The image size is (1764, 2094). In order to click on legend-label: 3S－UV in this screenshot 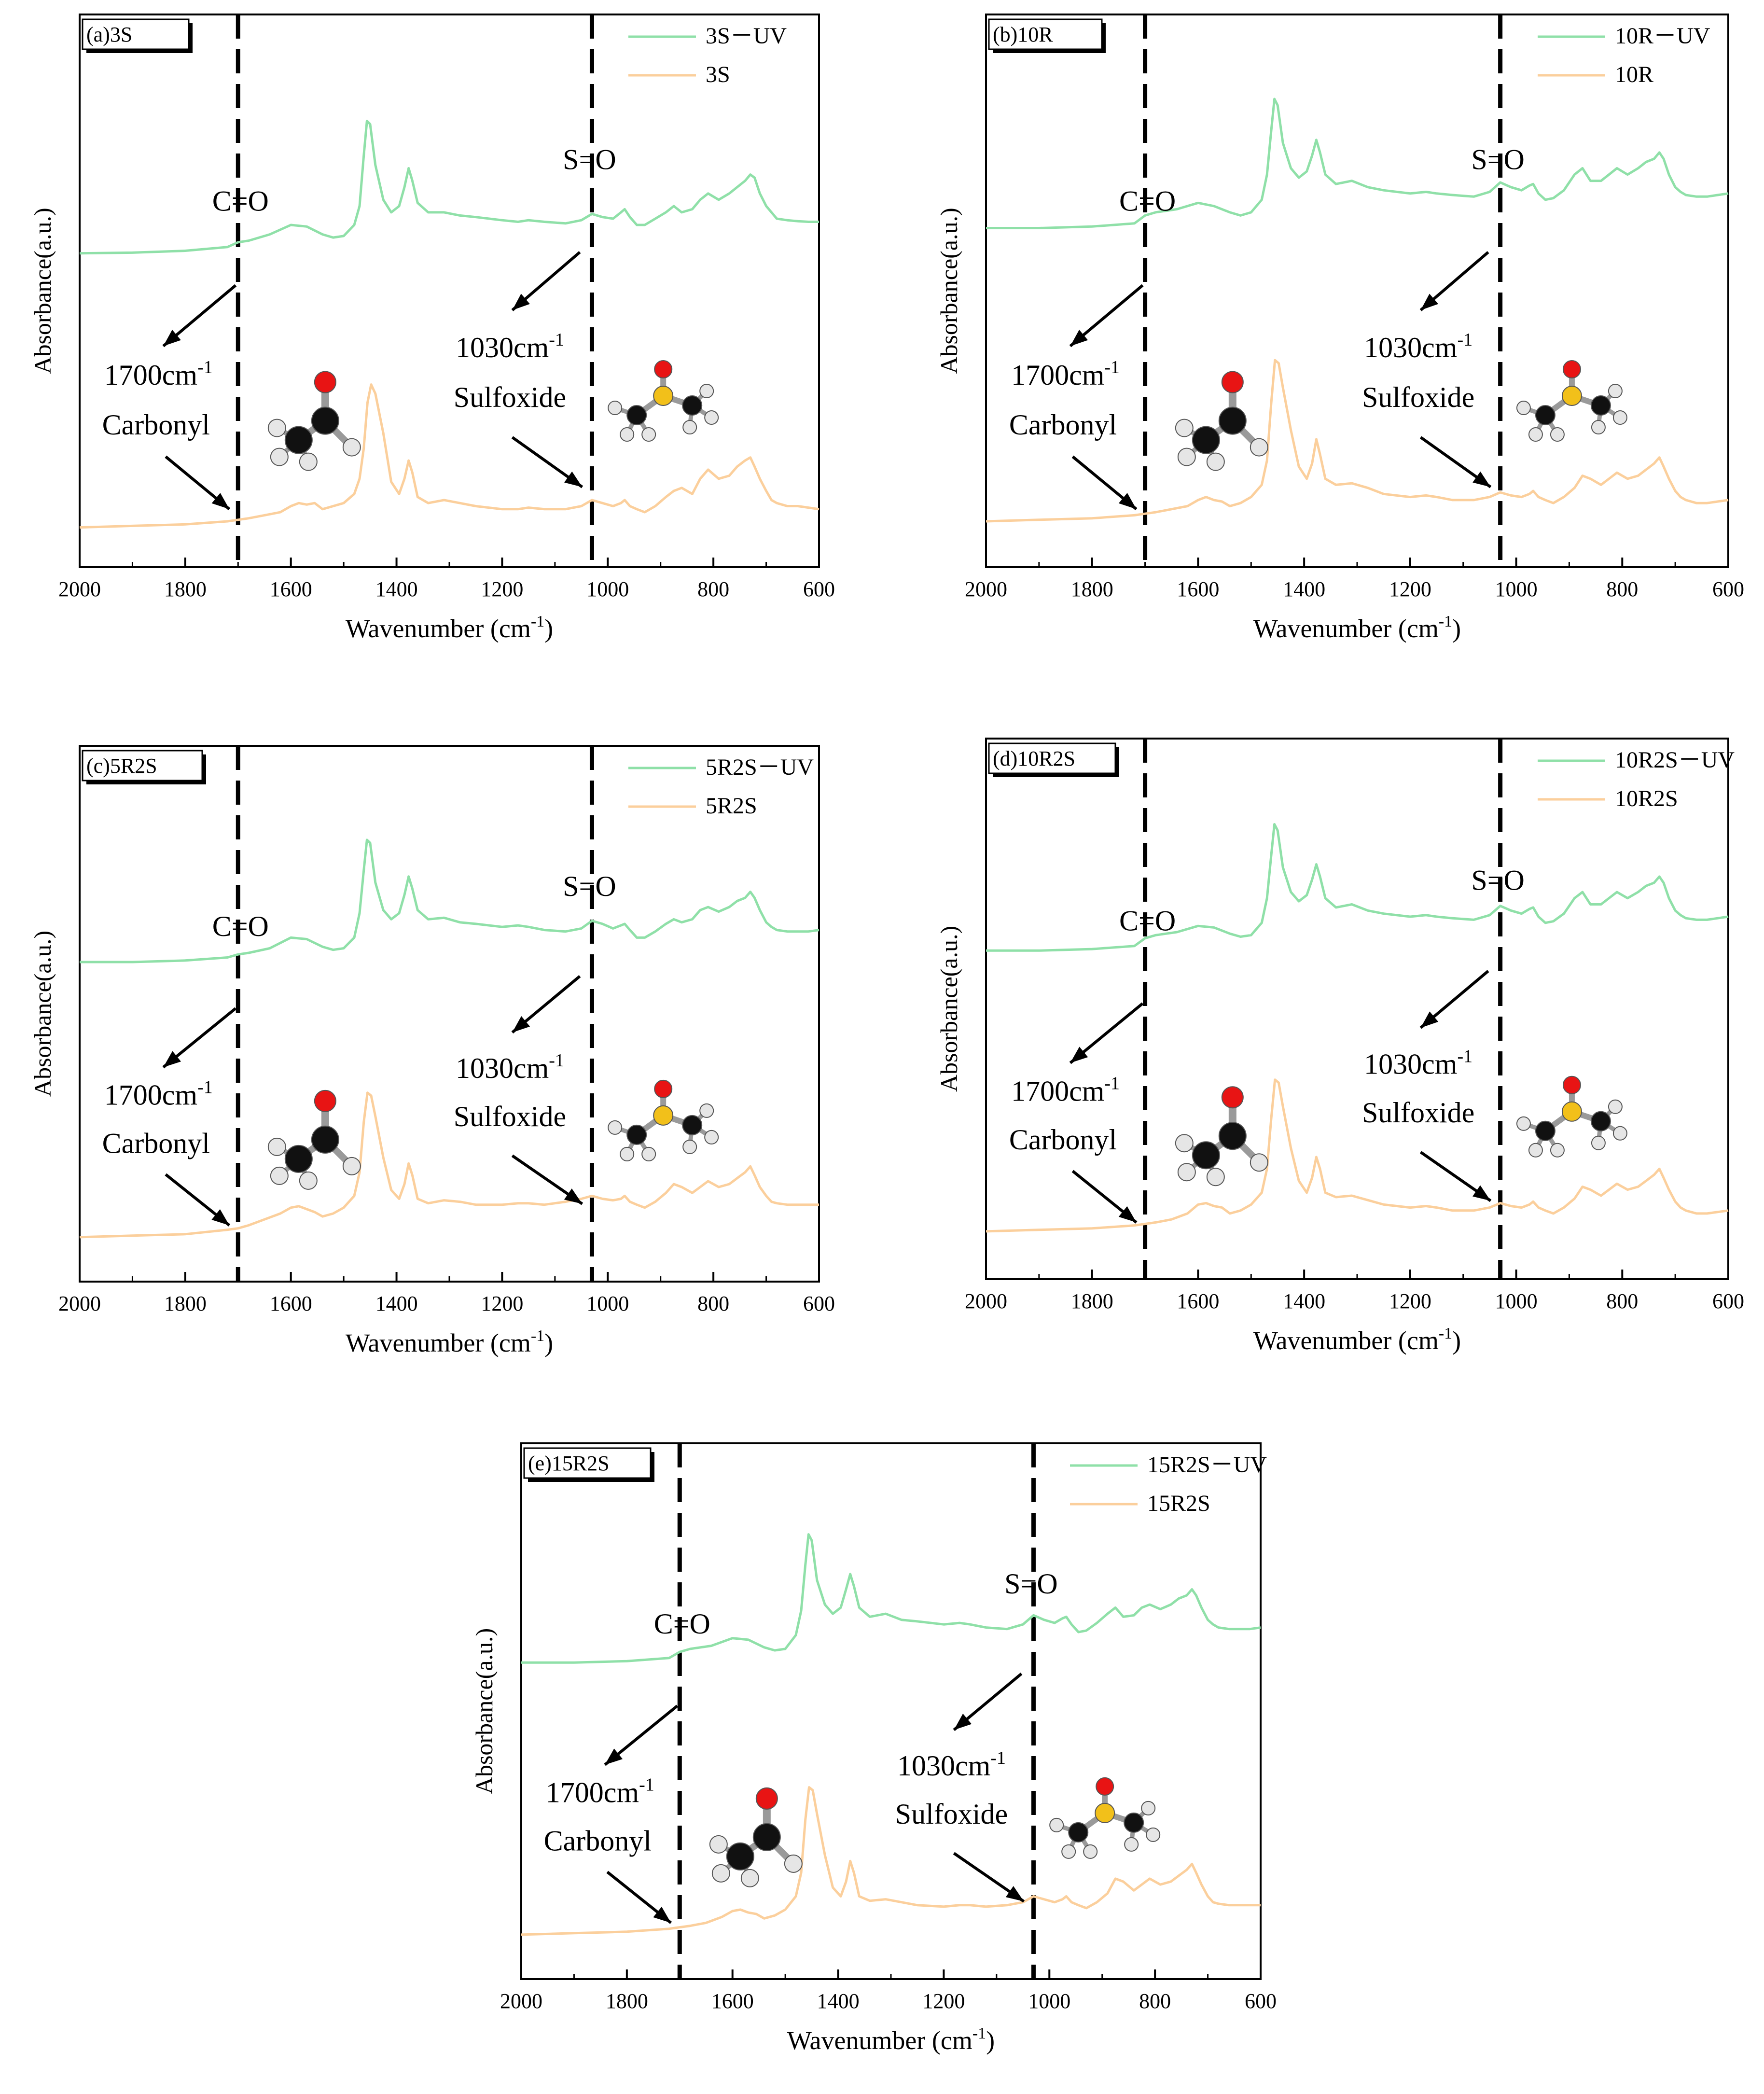, I will do `click(747, 36)`.